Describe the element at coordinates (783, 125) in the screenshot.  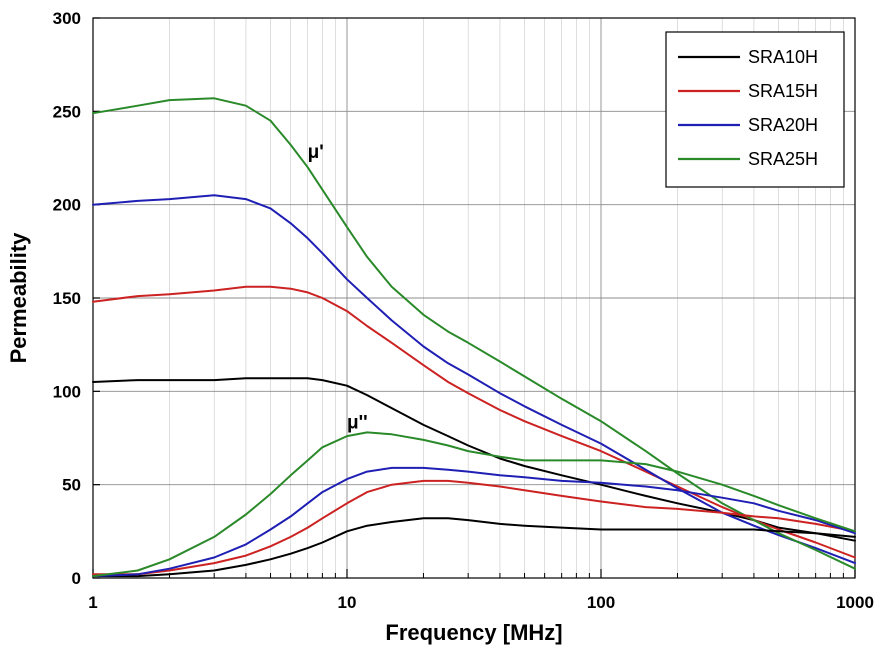
I see `legend-label-sra20h: SRA20H` at that location.